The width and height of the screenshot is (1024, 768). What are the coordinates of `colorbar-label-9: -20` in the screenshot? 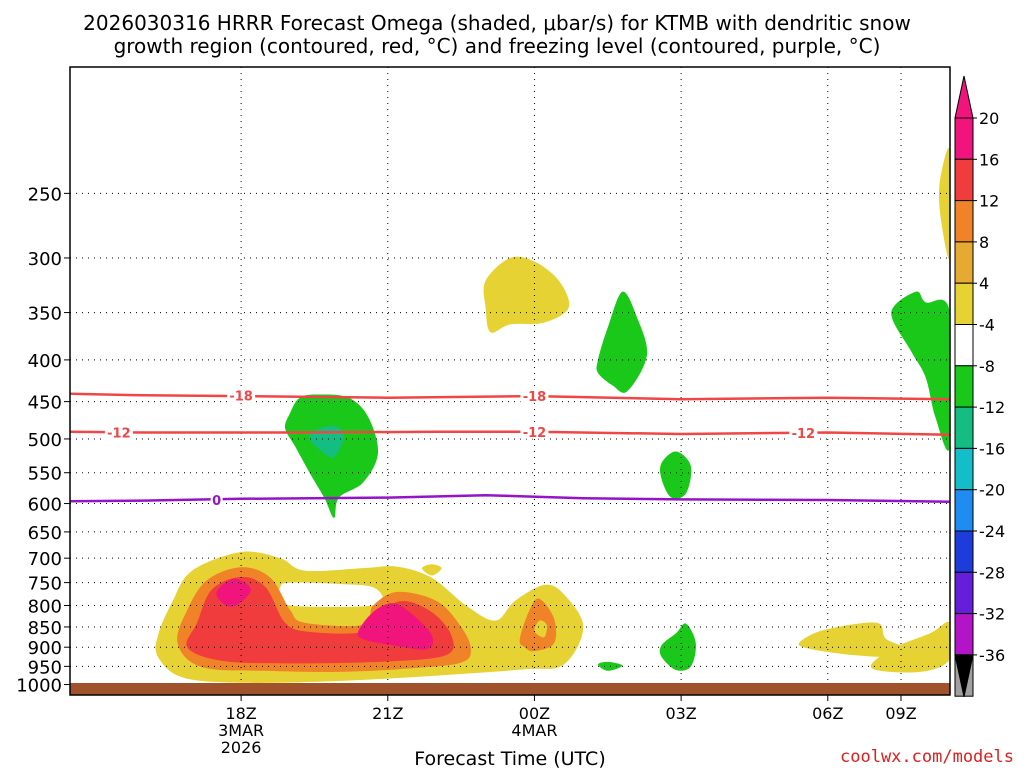 It's located at (992, 490).